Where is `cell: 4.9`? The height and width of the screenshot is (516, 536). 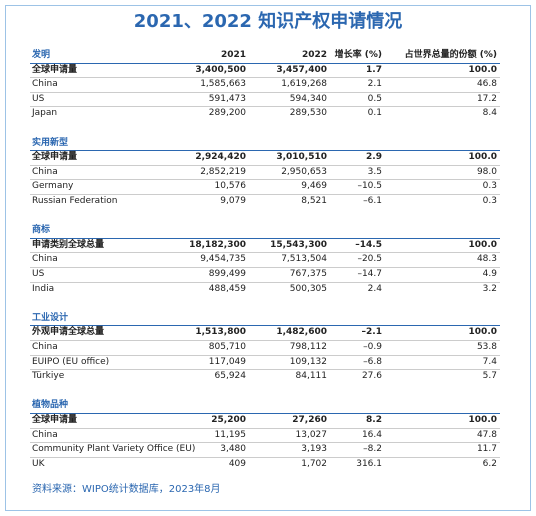 cell: 4.9 is located at coordinates (489, 274).